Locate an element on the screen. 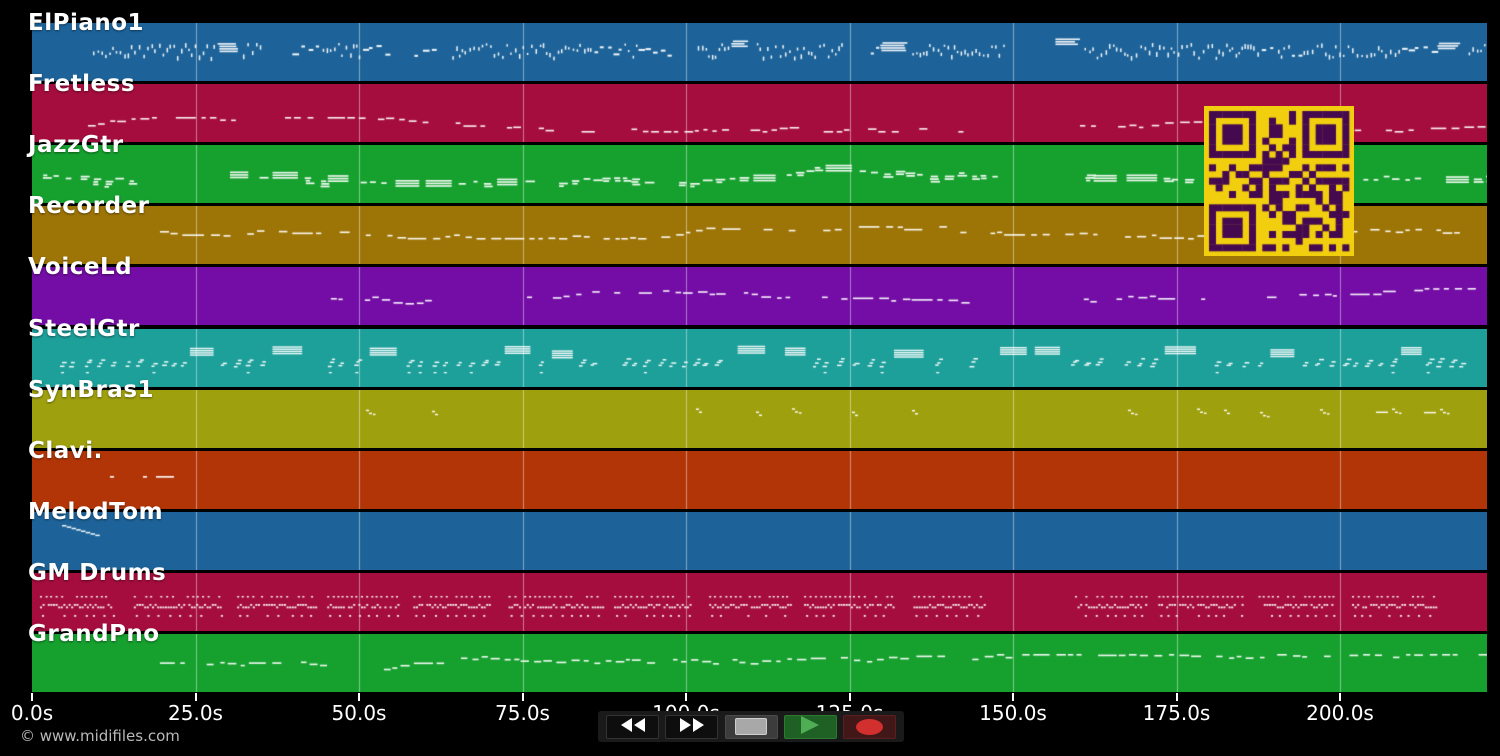  track-lane-clavi- is located at coordinates (759, 480).